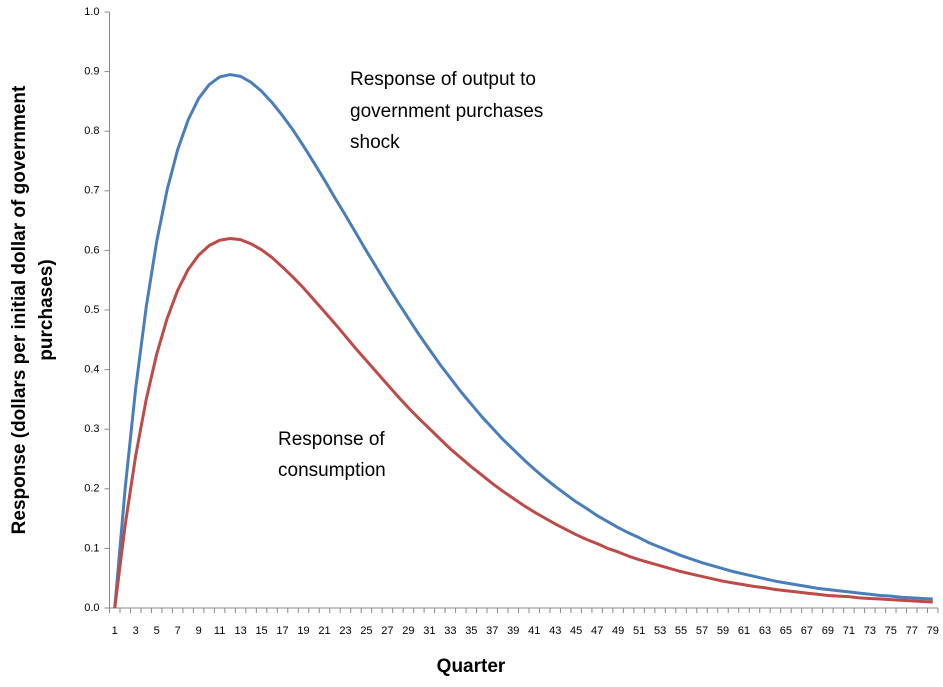 Image resolution: width=943 pixels, height=687 pixels. I want to click on annotation: Response of output to, so click(443, 79).